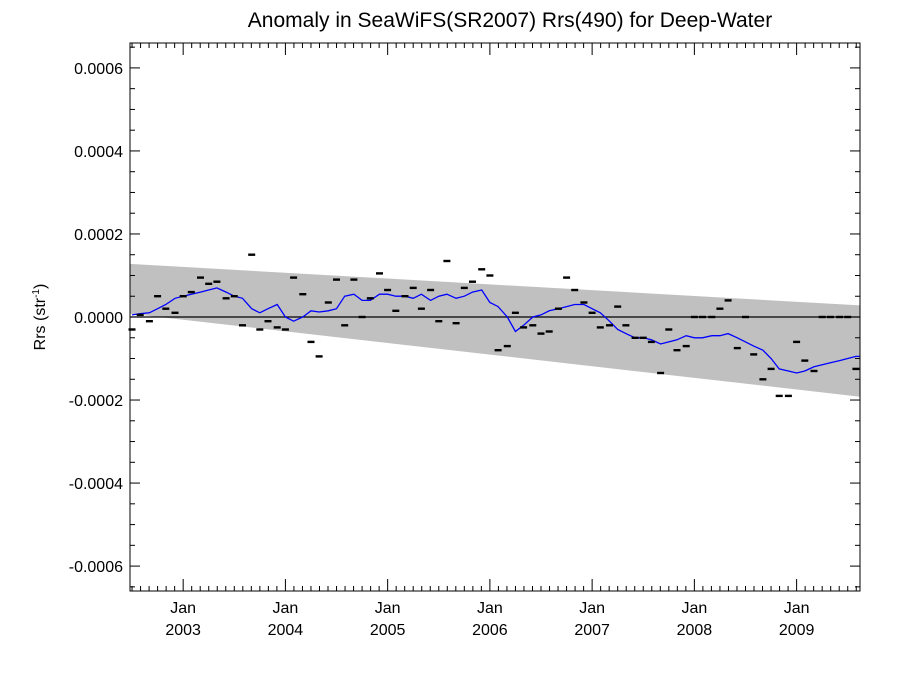 The height and width of the screenshot is (675, 900). Describe the element at coordinates (40, 323) in the screenshot. I see `y-axis-label-main: Rrs (str` at that location.